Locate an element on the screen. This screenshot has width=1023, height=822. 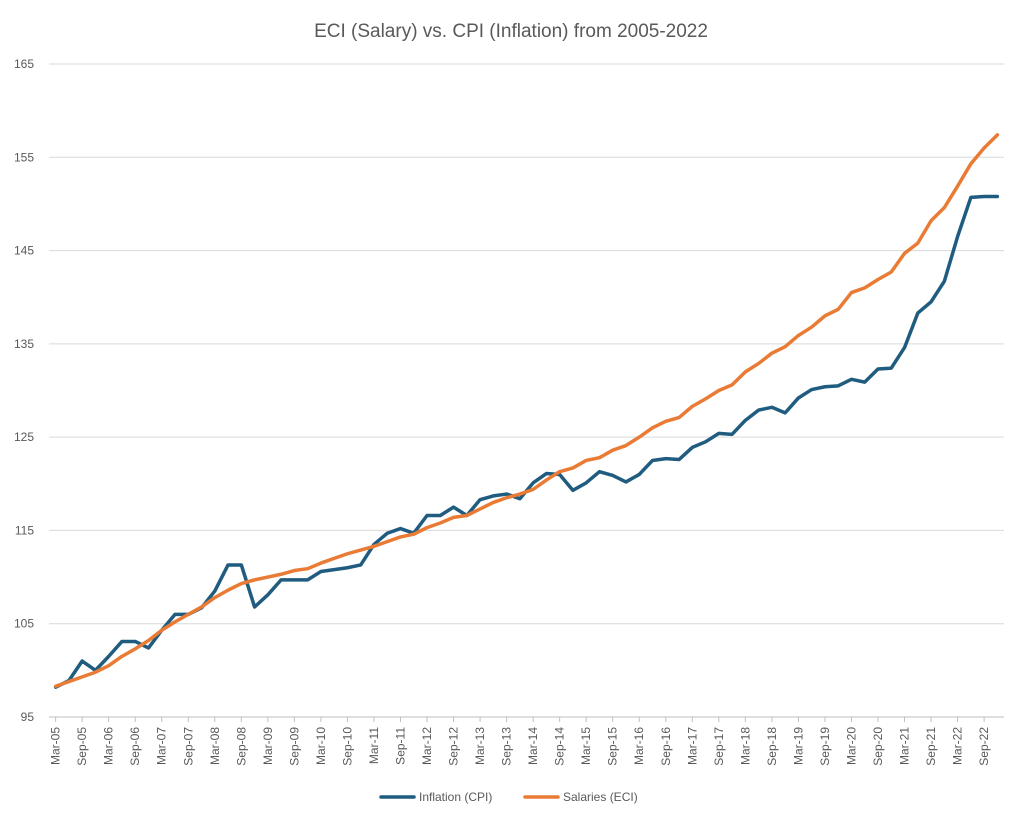
x-tick-label: Mar-16 is located at coordinates (639, 746).